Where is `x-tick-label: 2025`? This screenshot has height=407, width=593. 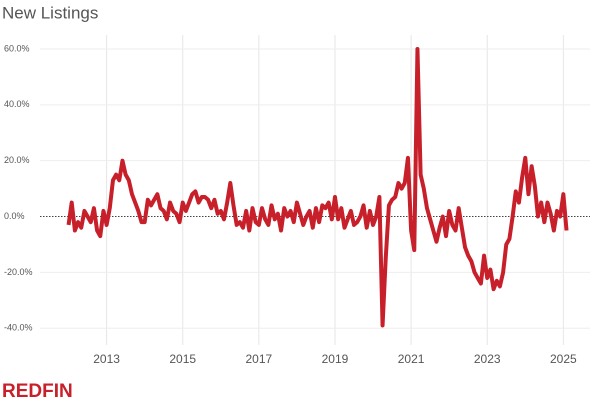
x-tick-label: 2025 is located at coordinates (563, 359).